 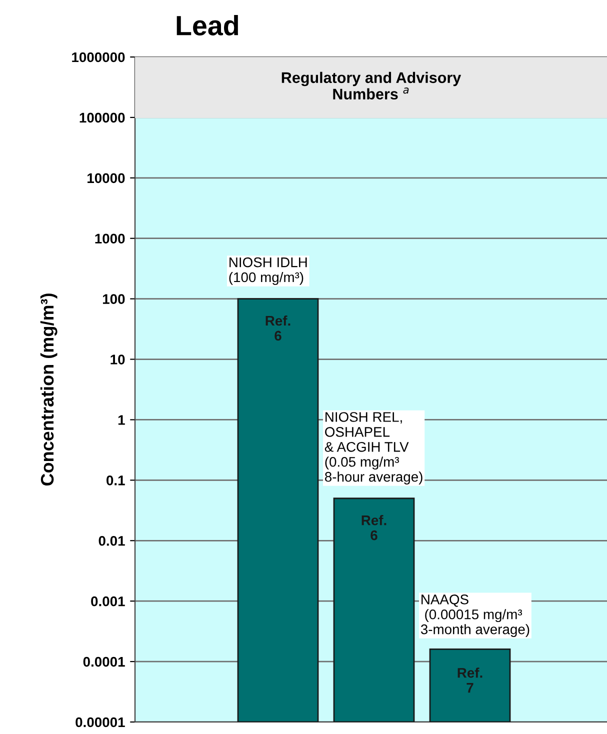 What do you see at coordinates (373, 448) in the screenshot?
I see `data-label: NIOSH REL, OSHAPEL & ACGIH TLV (0.05 mg/m³ 8-hour average)` at bounding box center [373, 448].